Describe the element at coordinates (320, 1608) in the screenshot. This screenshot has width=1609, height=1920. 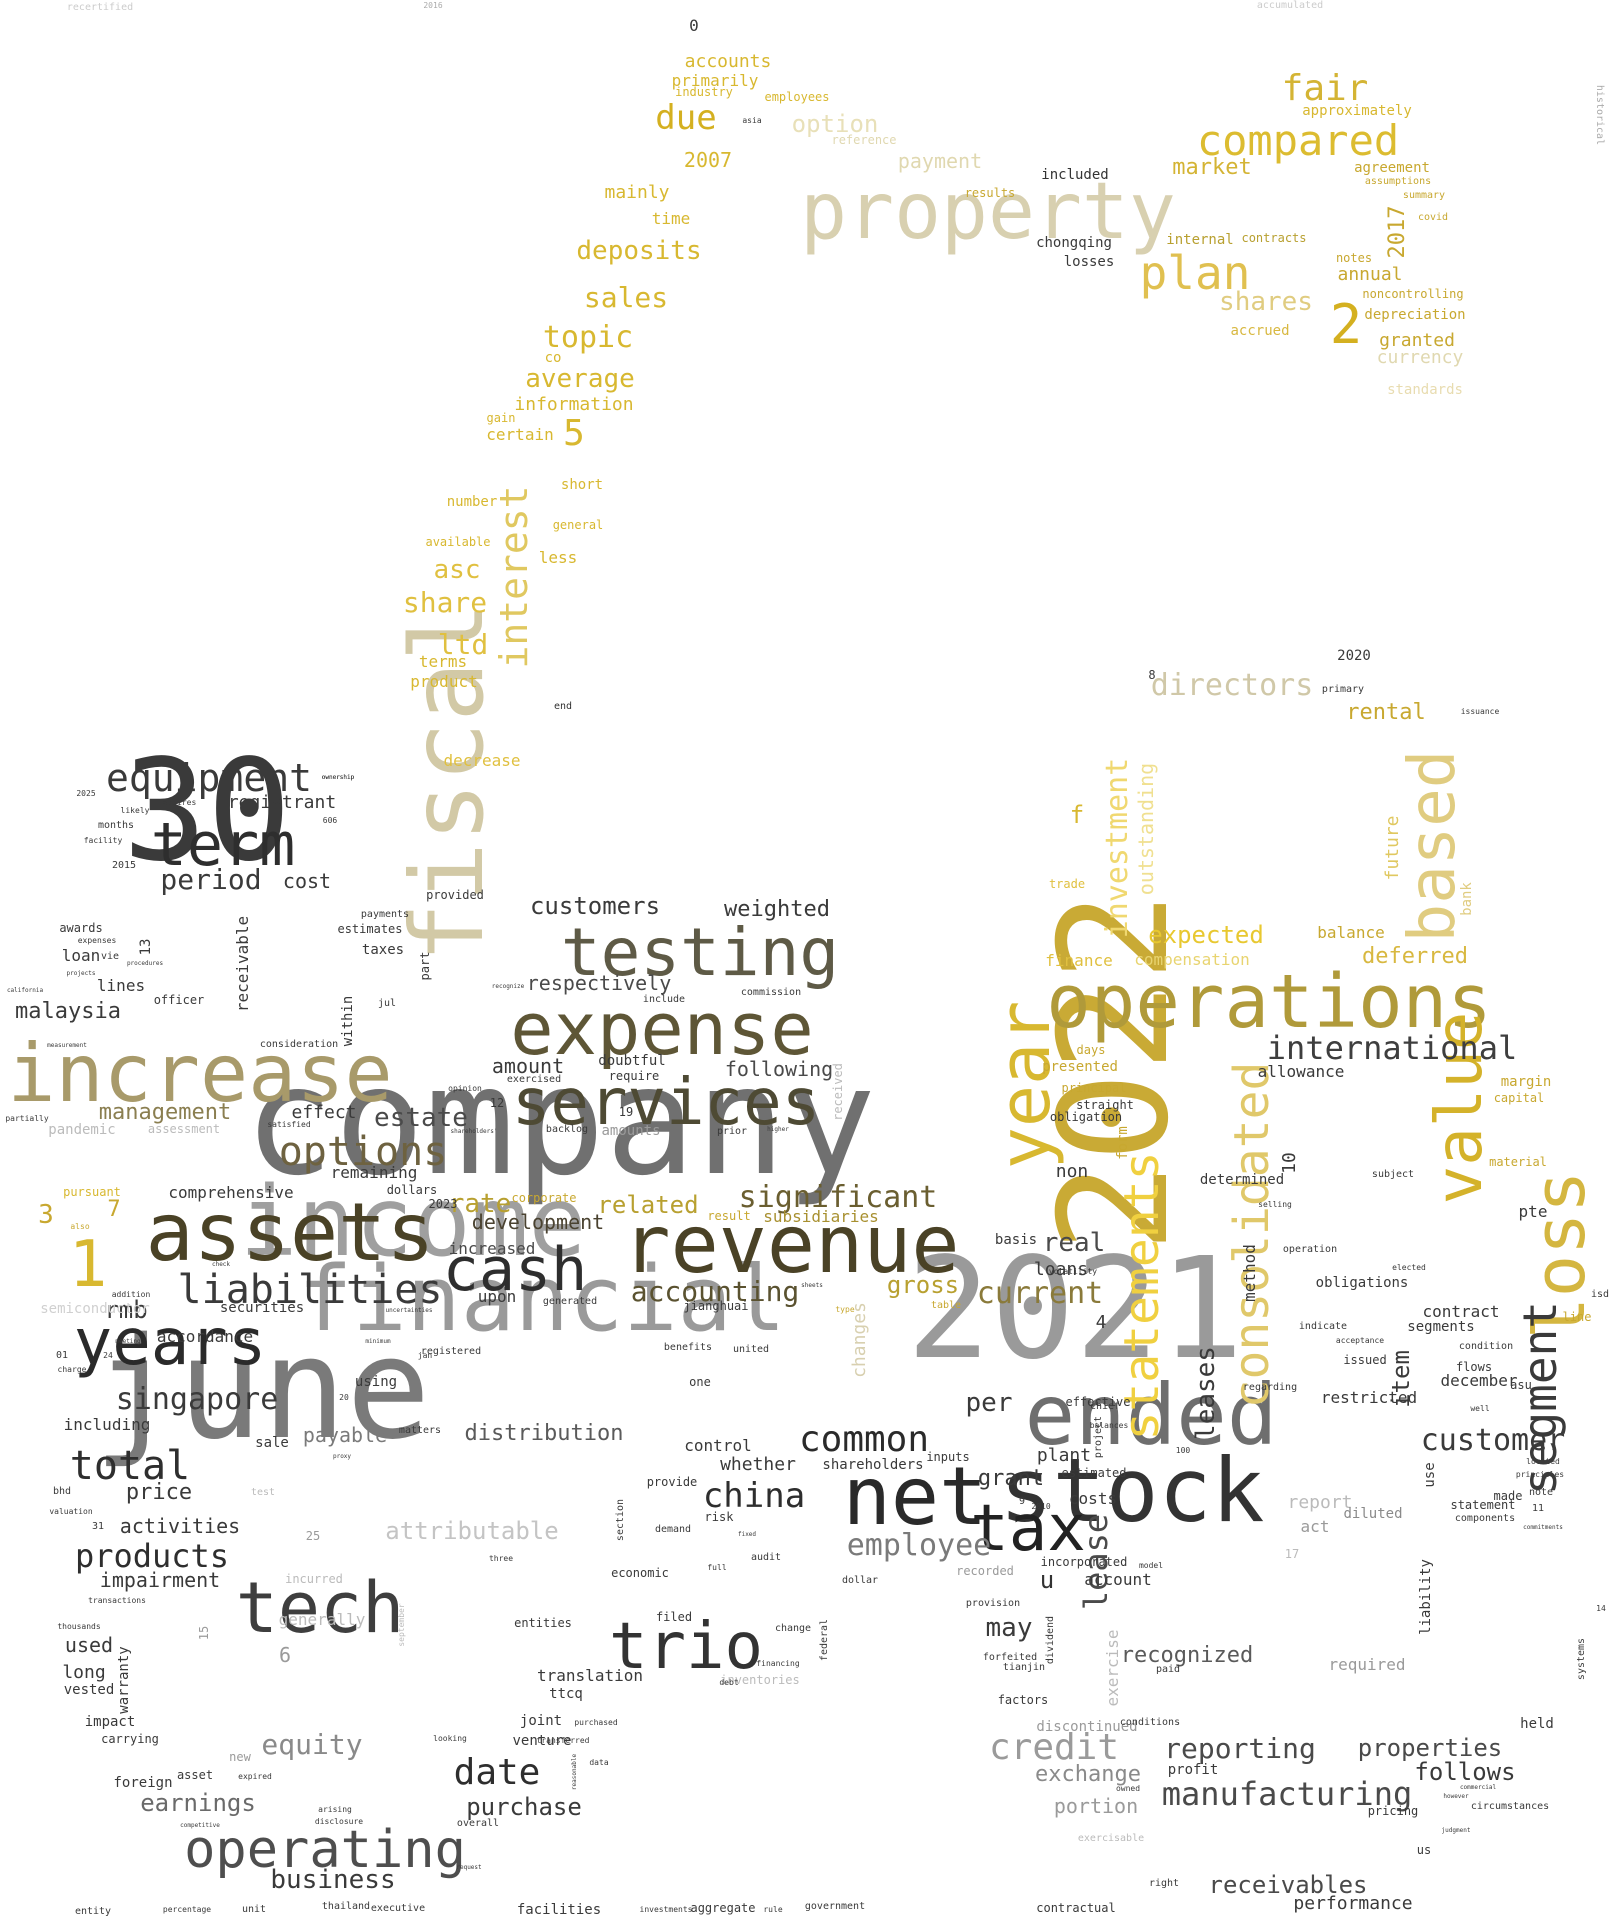
I see `word-tech: tech` at that location.